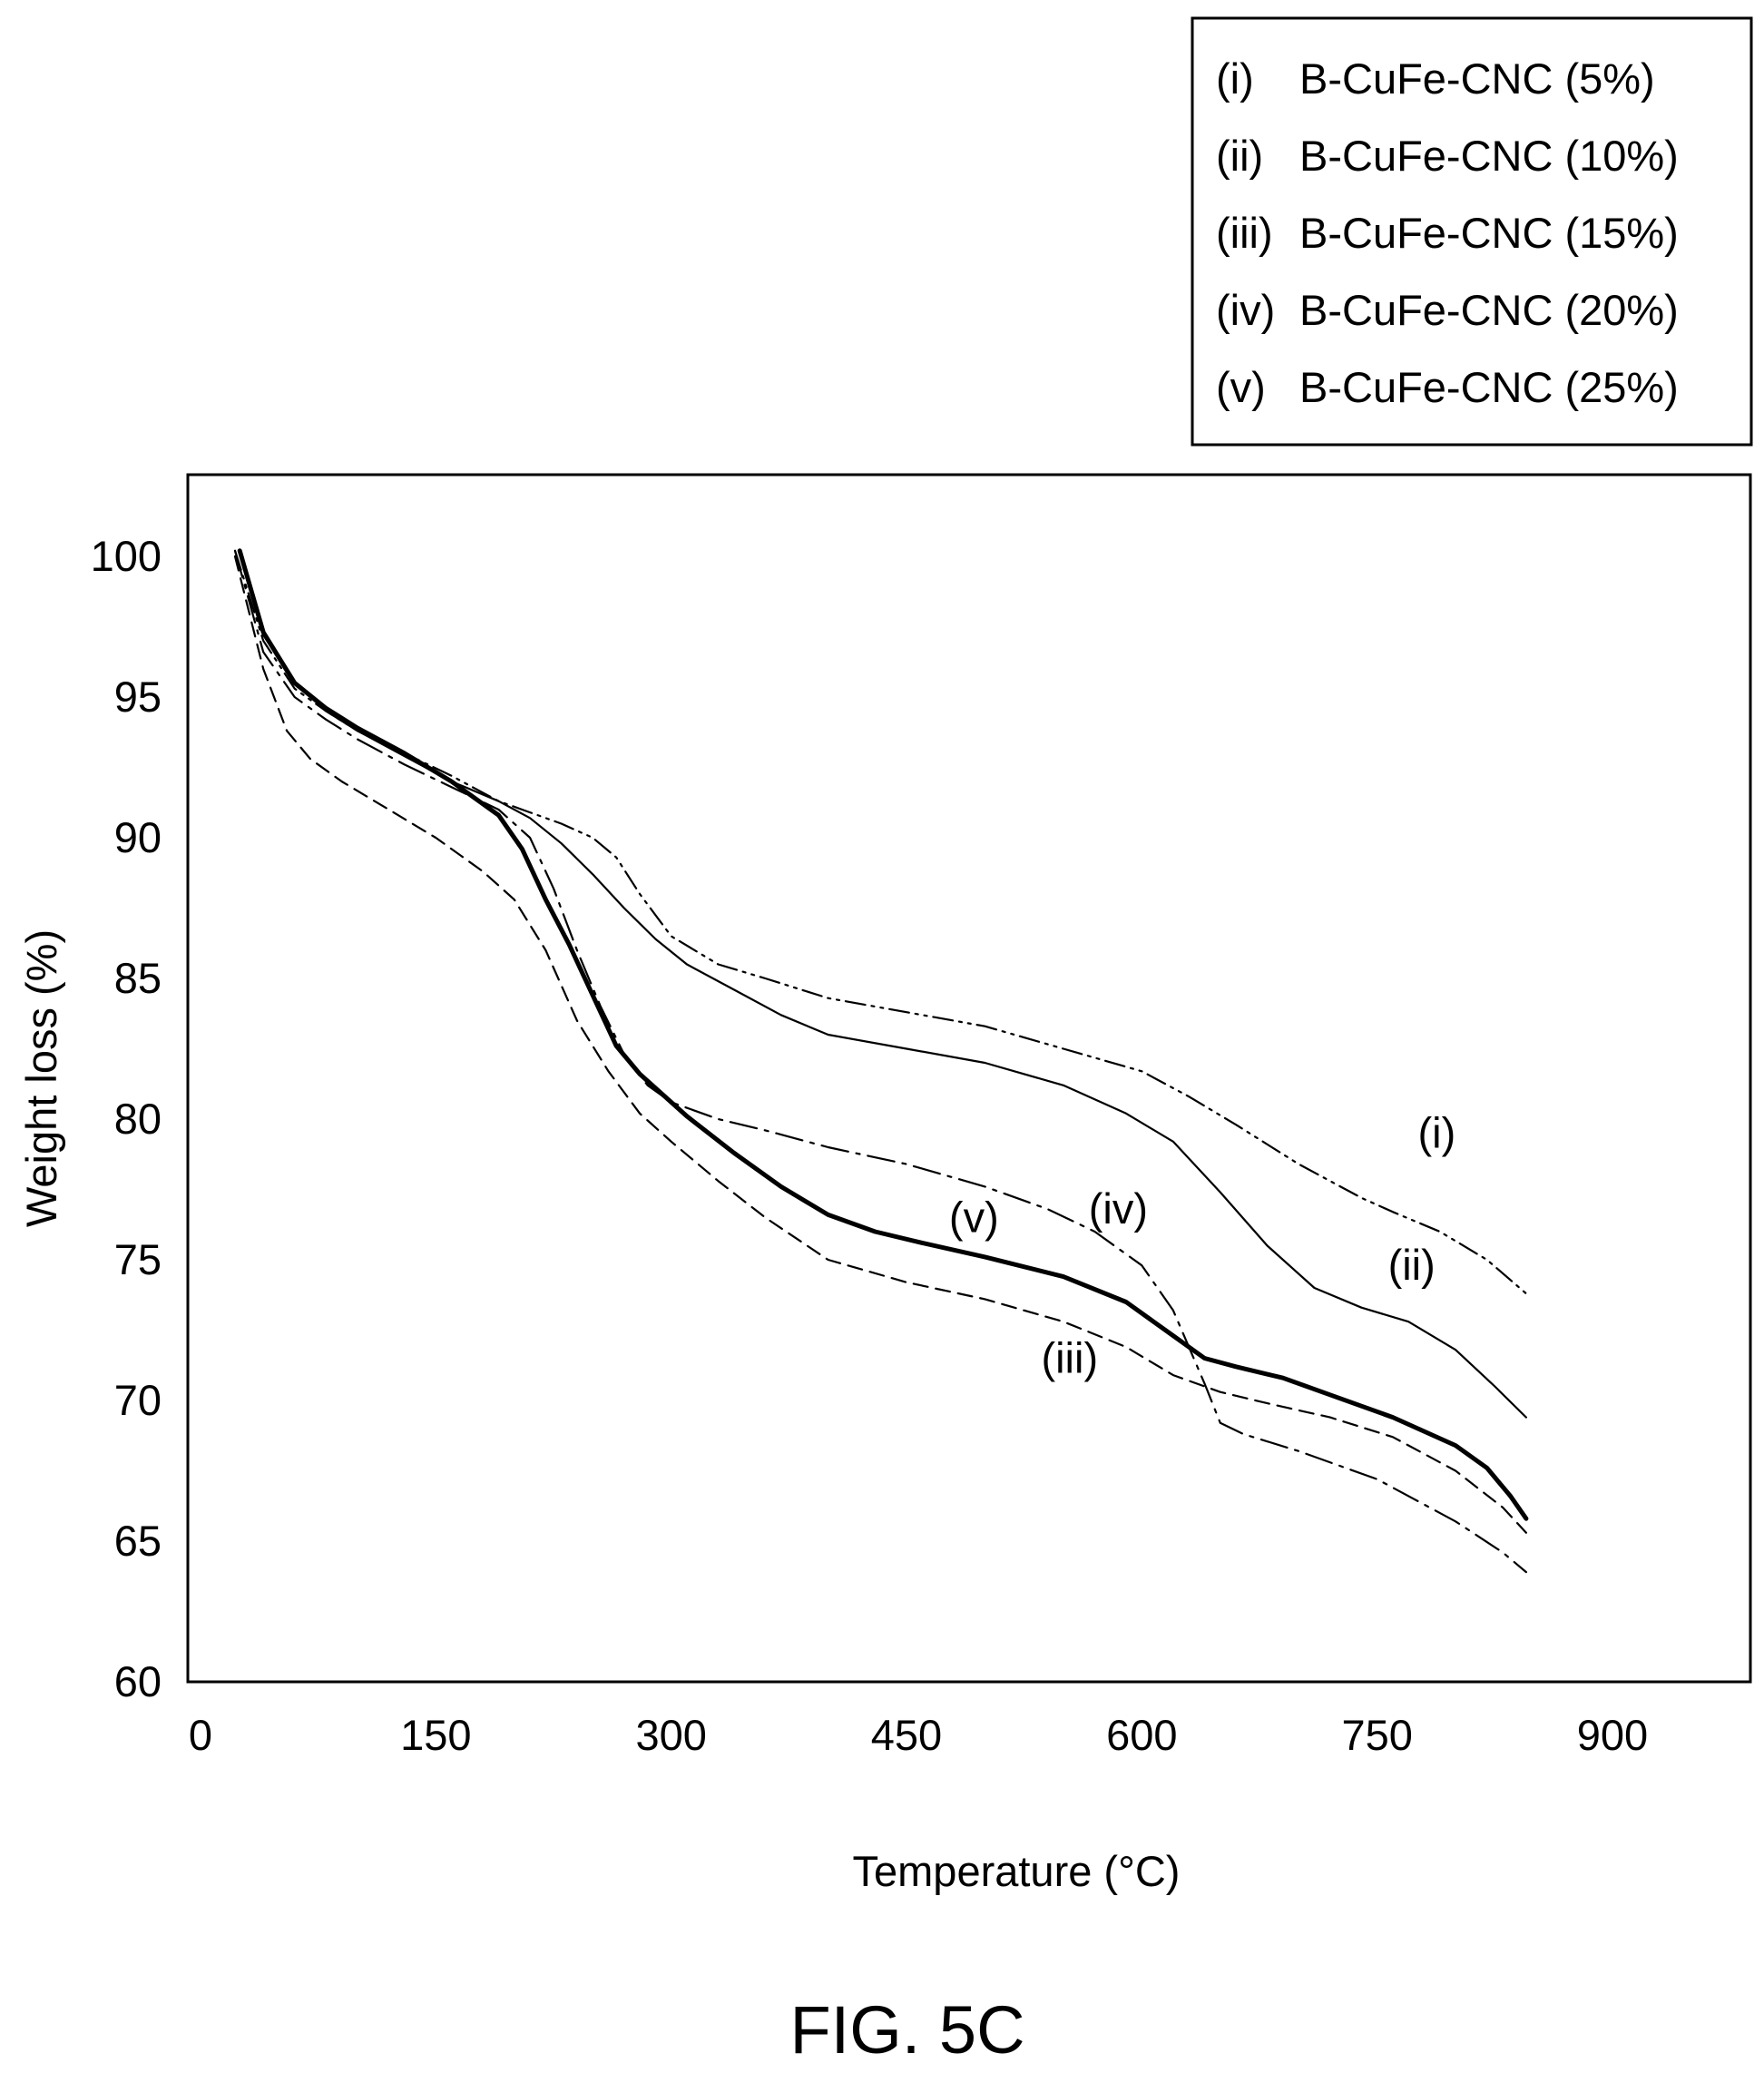 The width and height of the screenshot is (1764, 2073). I want to click on legend-tag-iii: (iii), so click(1244, 233).